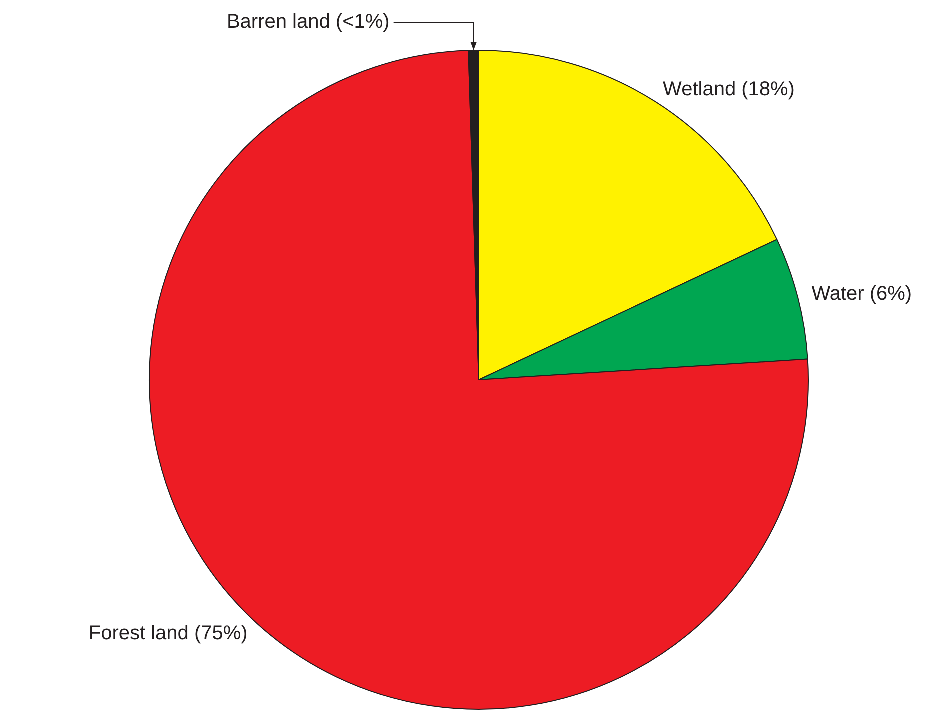 This screenshot has height=713, width=925. I want to click on slice-label: Wetland (18%), so click(729, 89).